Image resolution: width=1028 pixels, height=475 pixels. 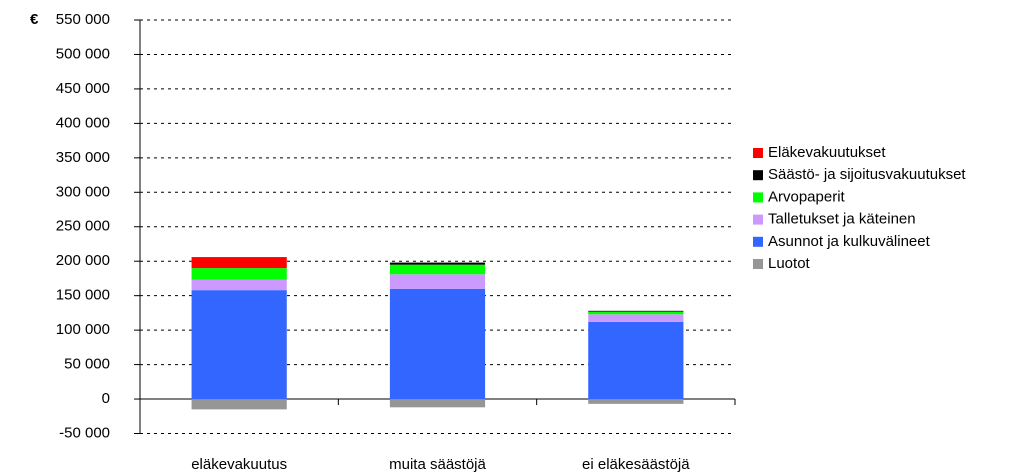 What do you see at coordinates (842, 219) in the screenshot?
I see `legend-label: Talletukset ja käteinen` at bounding box center [842, 219].